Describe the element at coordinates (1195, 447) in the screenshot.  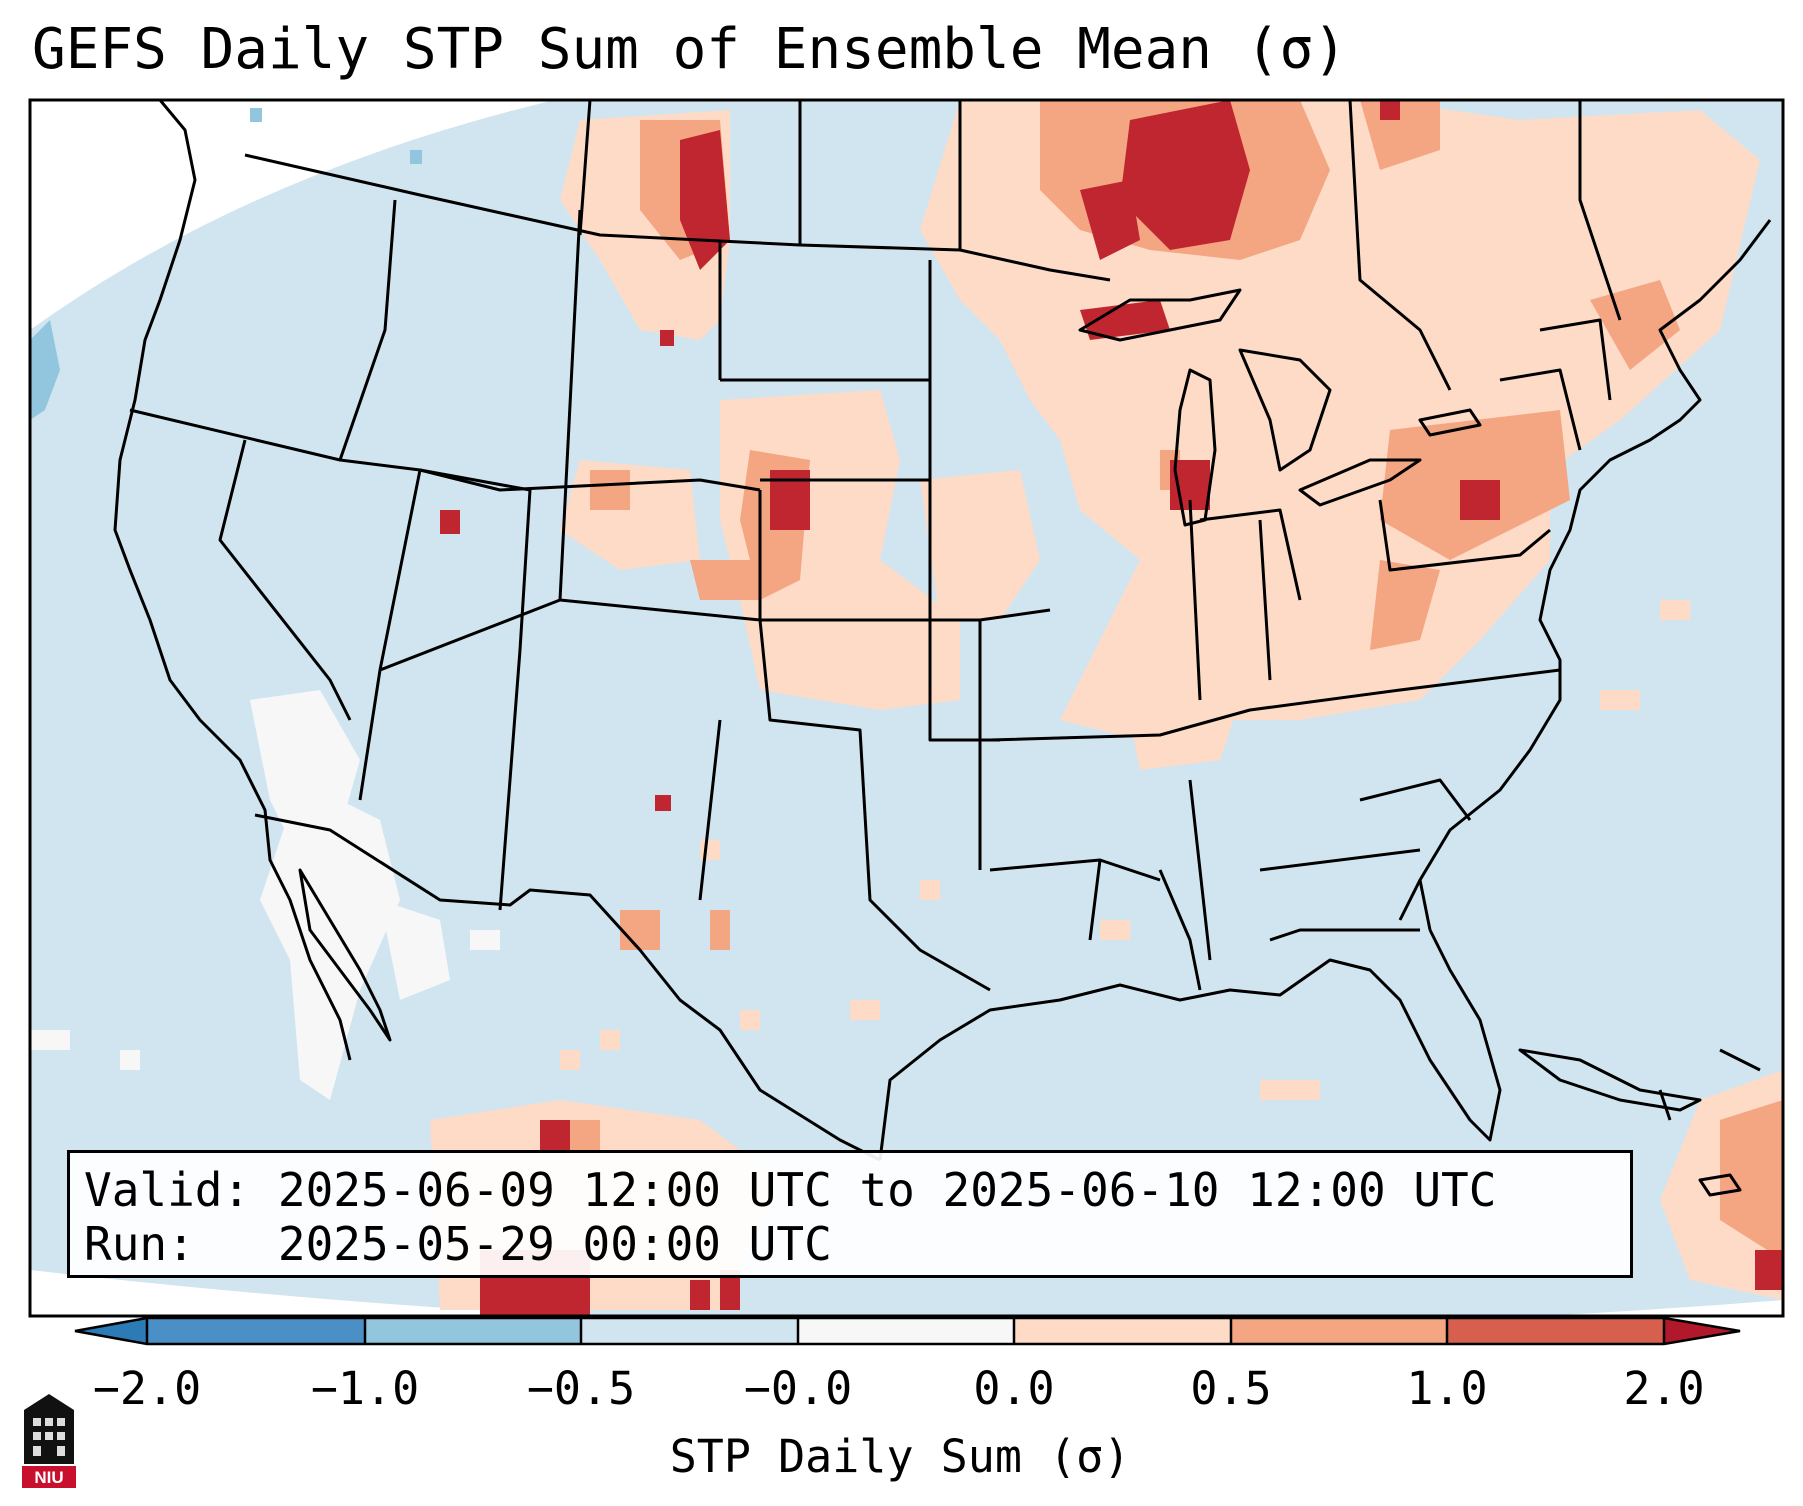
I see `lake-michigan` at that location.